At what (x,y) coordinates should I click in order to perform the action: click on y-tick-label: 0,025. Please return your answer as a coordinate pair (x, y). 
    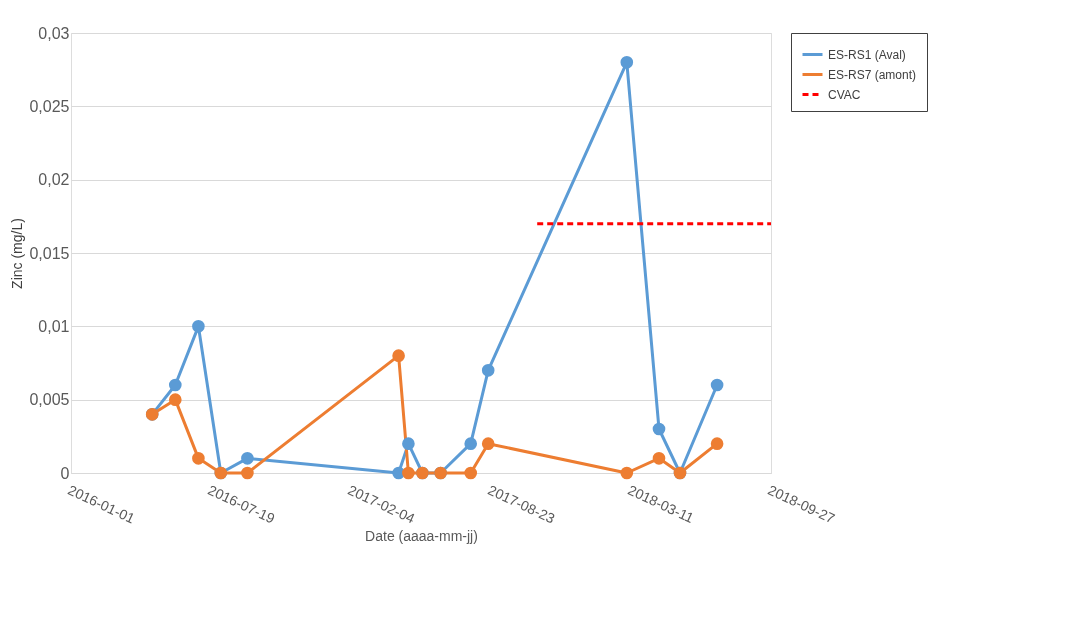
    Looking at the image, I should click on (49, 106).